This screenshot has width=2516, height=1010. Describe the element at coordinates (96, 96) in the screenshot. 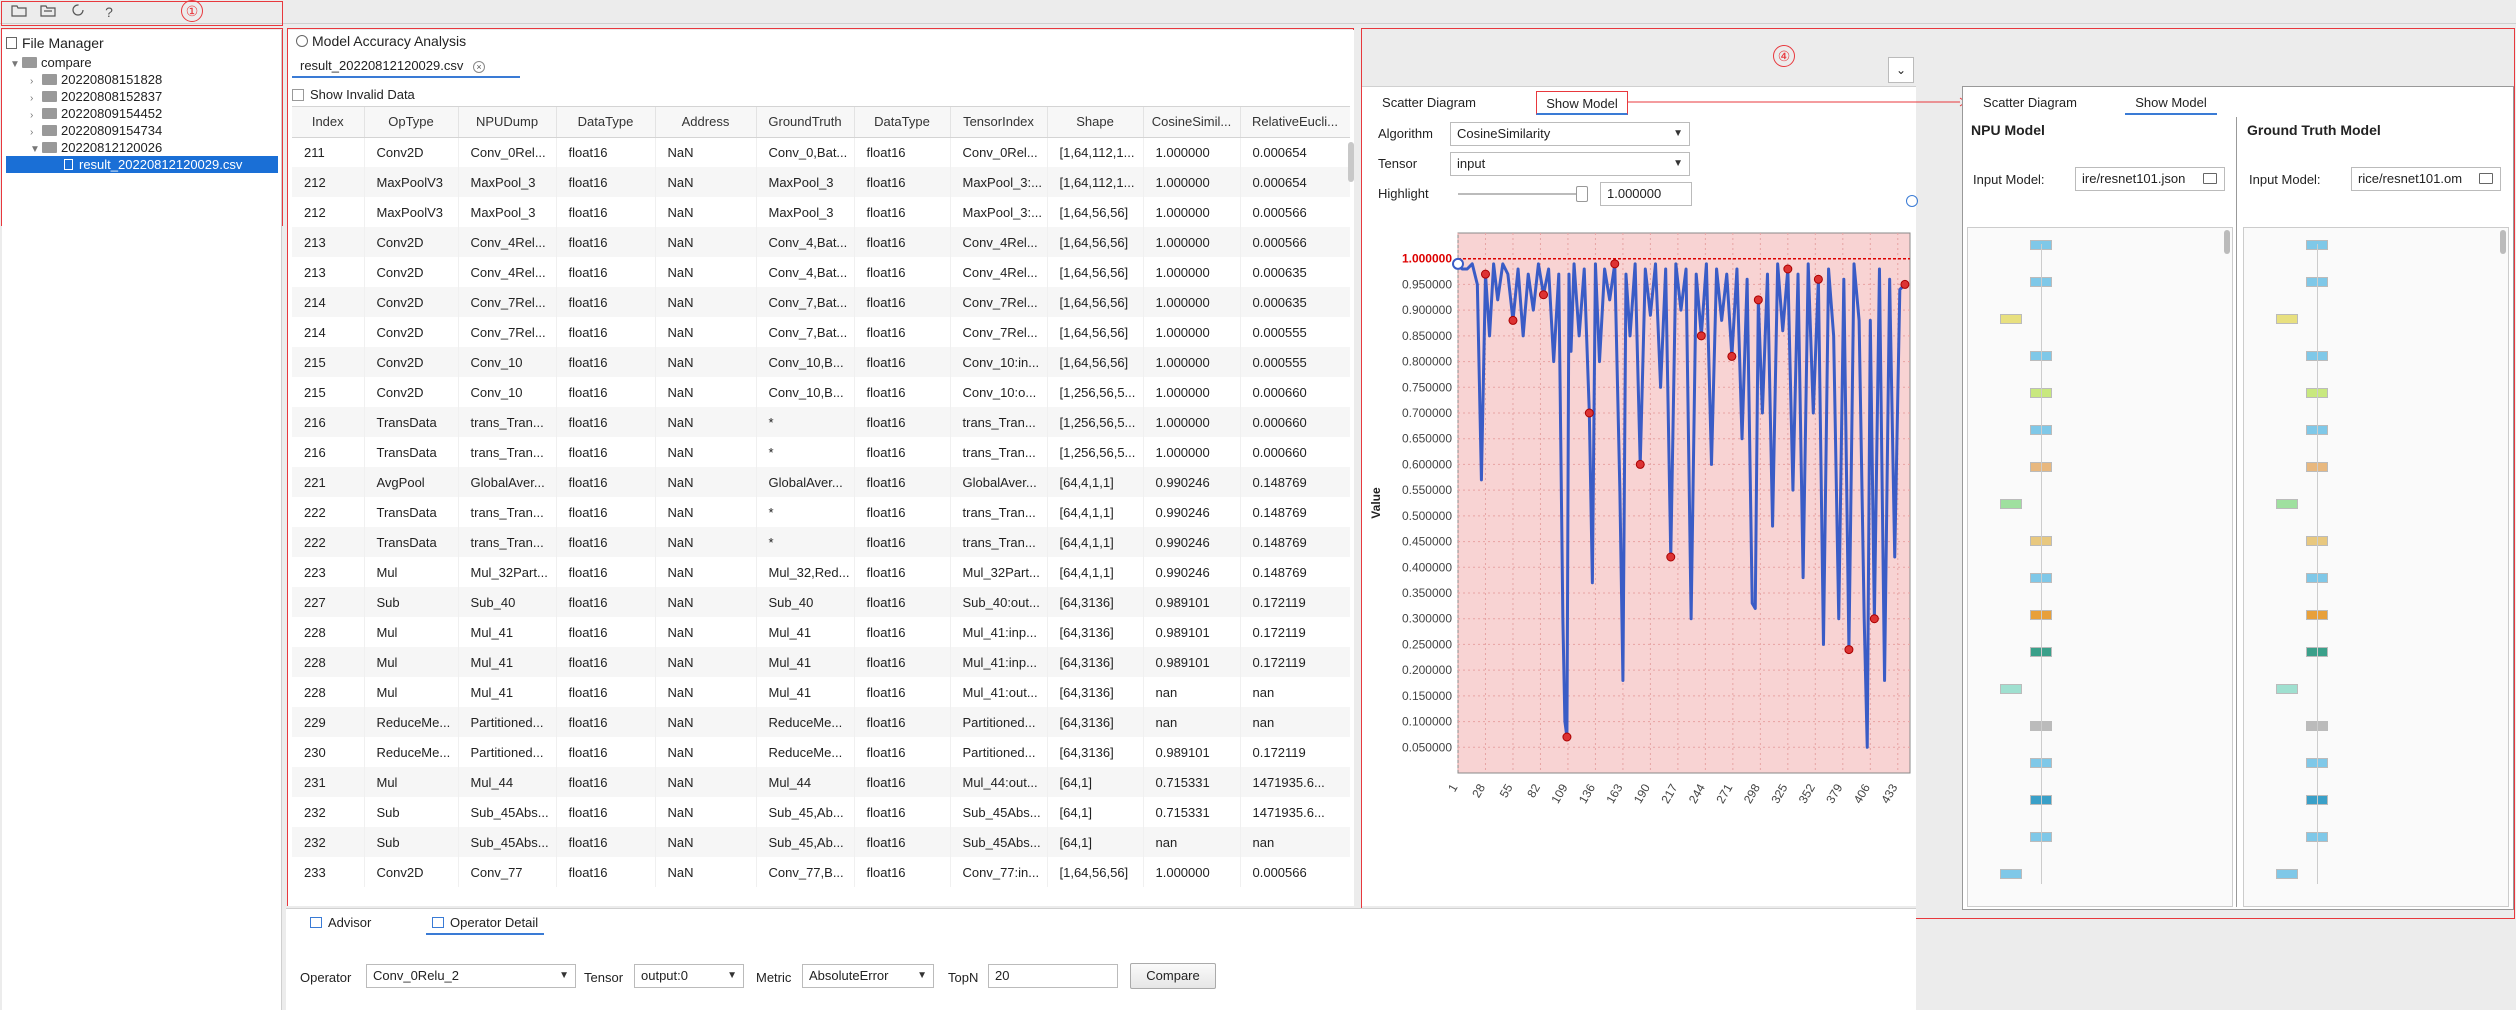

I see `tree-folder: › 20220808152837` at that location.